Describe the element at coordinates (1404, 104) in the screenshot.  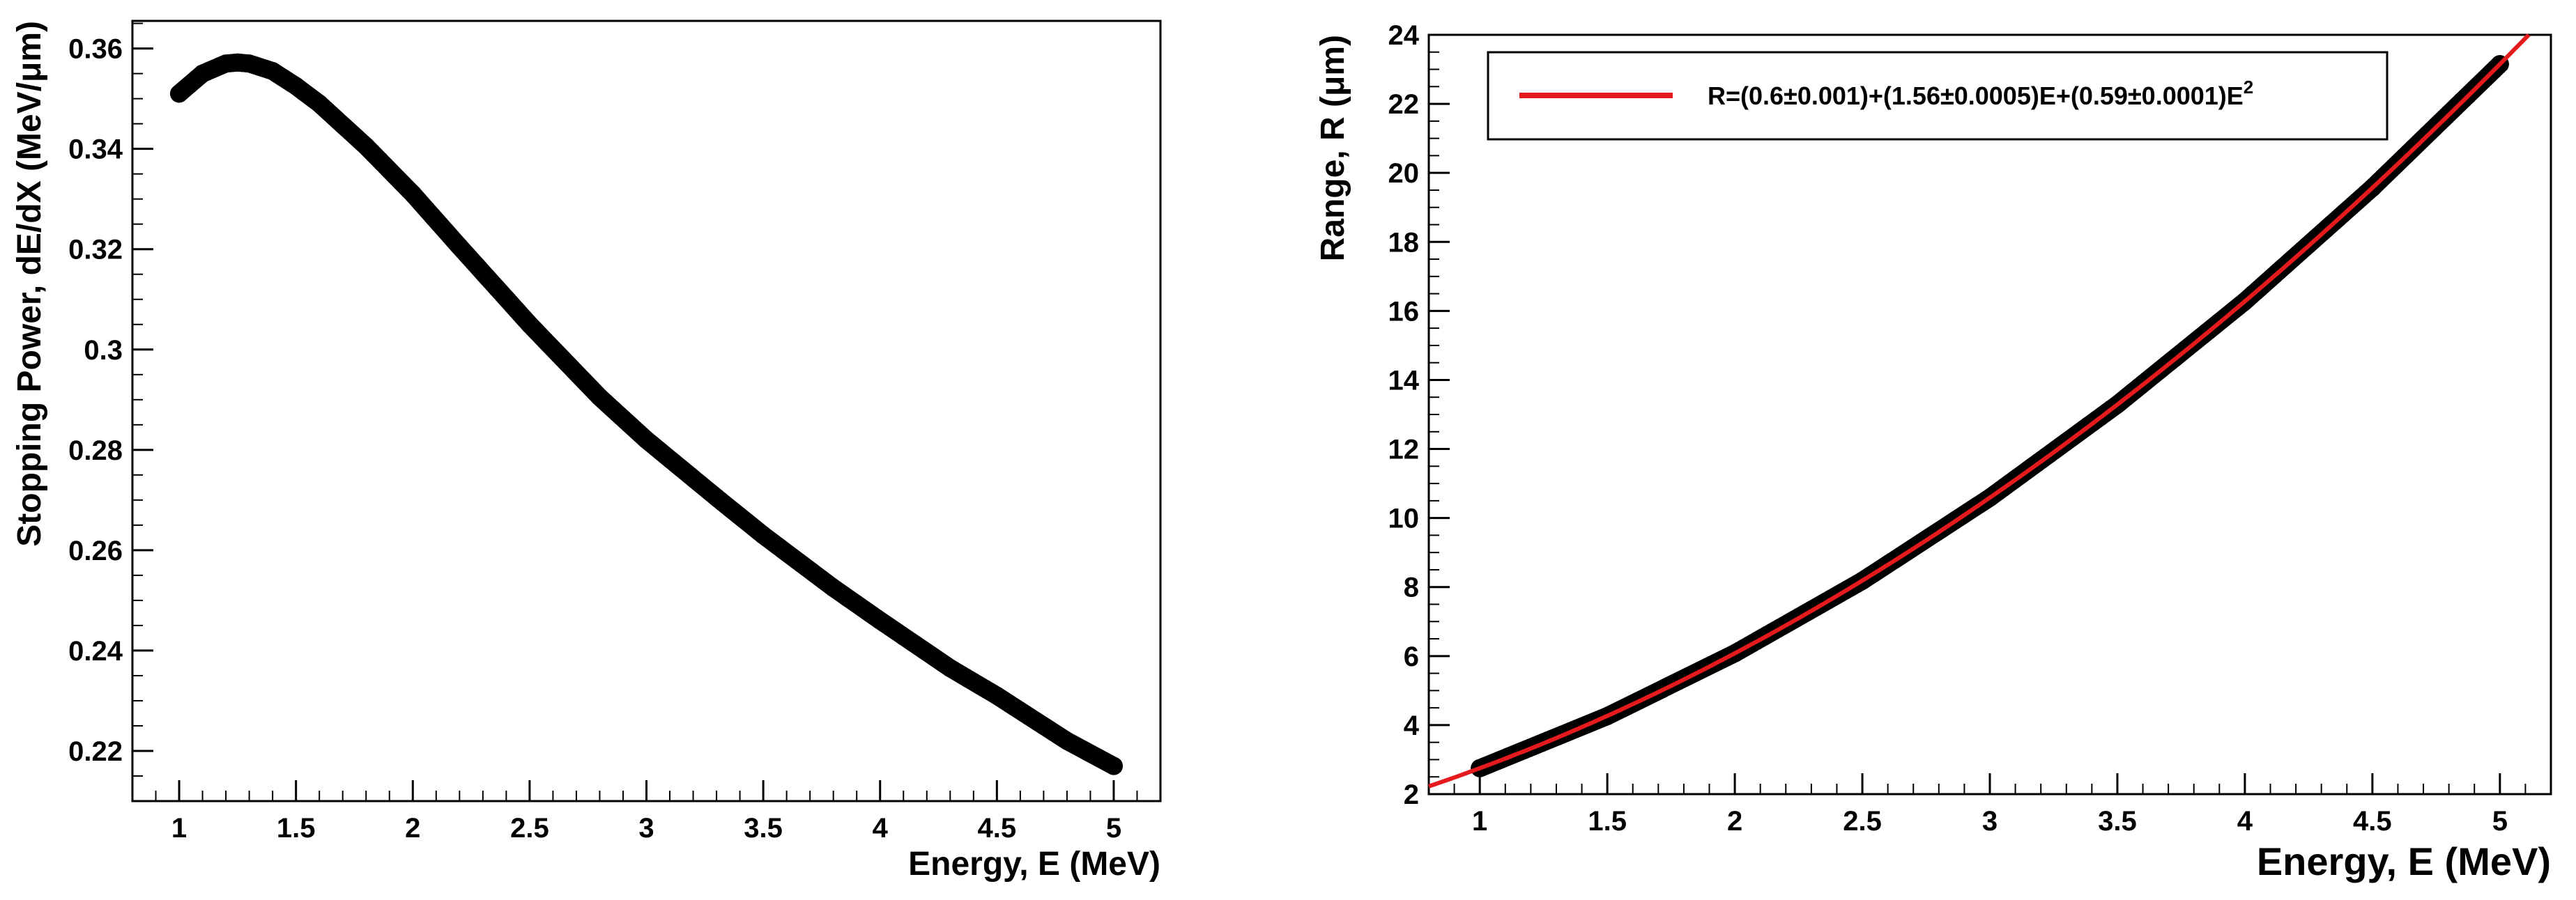
I see `range-y-tick-label: 22` at that location.